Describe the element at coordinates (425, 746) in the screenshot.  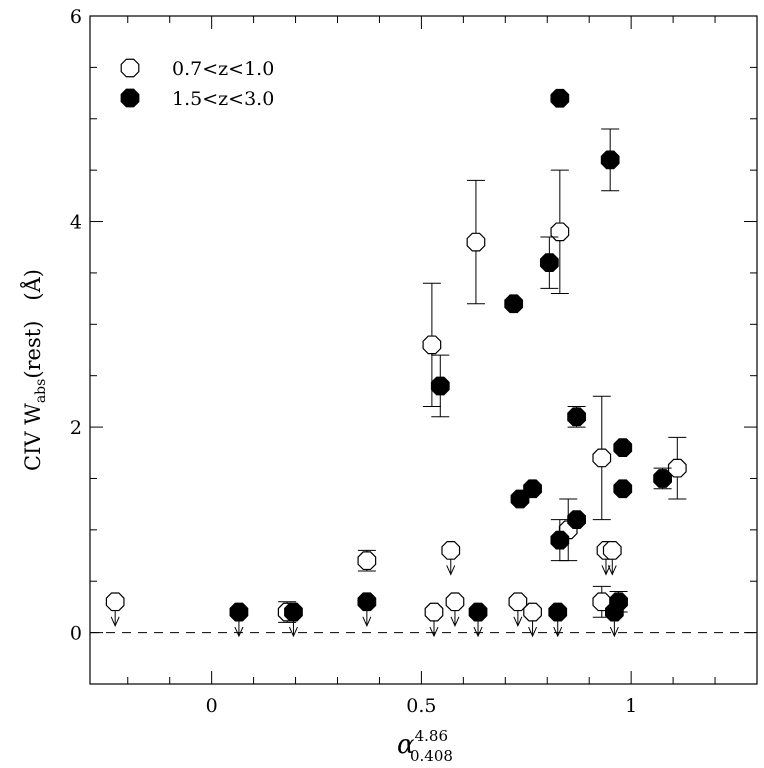
I see `x-axis-label: α4.86 0.408` at that location.